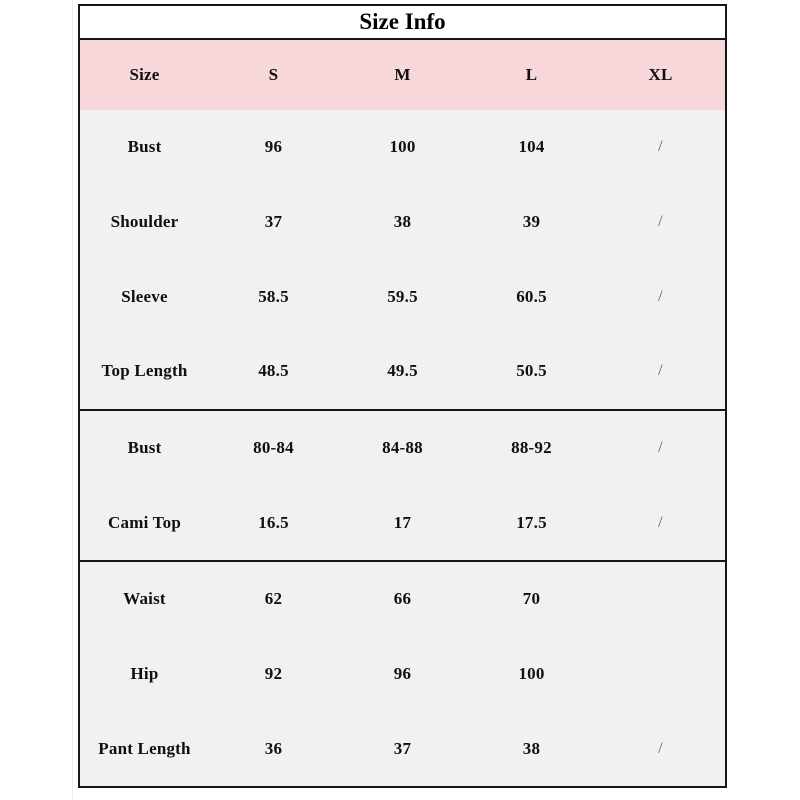  What do you see at coordinates (273, 74) in the screenshot?
I see `header-cell-s: S` at bounding box center [273, 74].